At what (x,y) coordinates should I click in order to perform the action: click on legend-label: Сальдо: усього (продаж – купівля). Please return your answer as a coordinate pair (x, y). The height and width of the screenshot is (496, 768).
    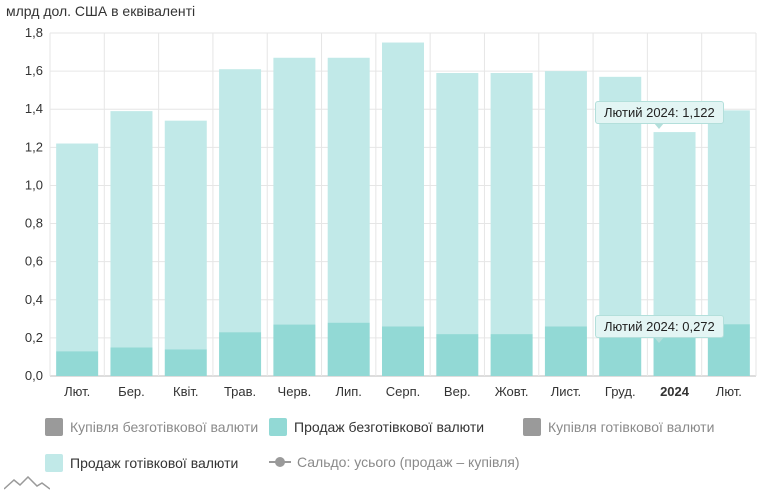
    Looking at the image, I should click on (408, 462).